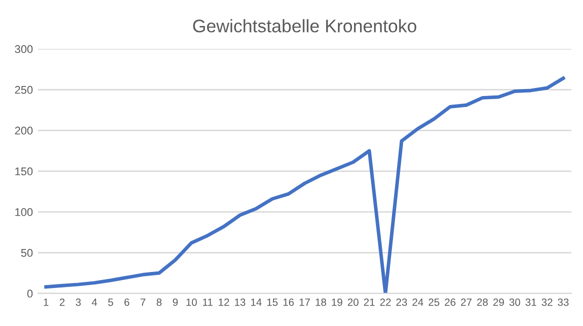 This screenshot has width=583, height=326. I want to click on chart-title: Gewichtstabelle Kronentoko, so click(304, 25).